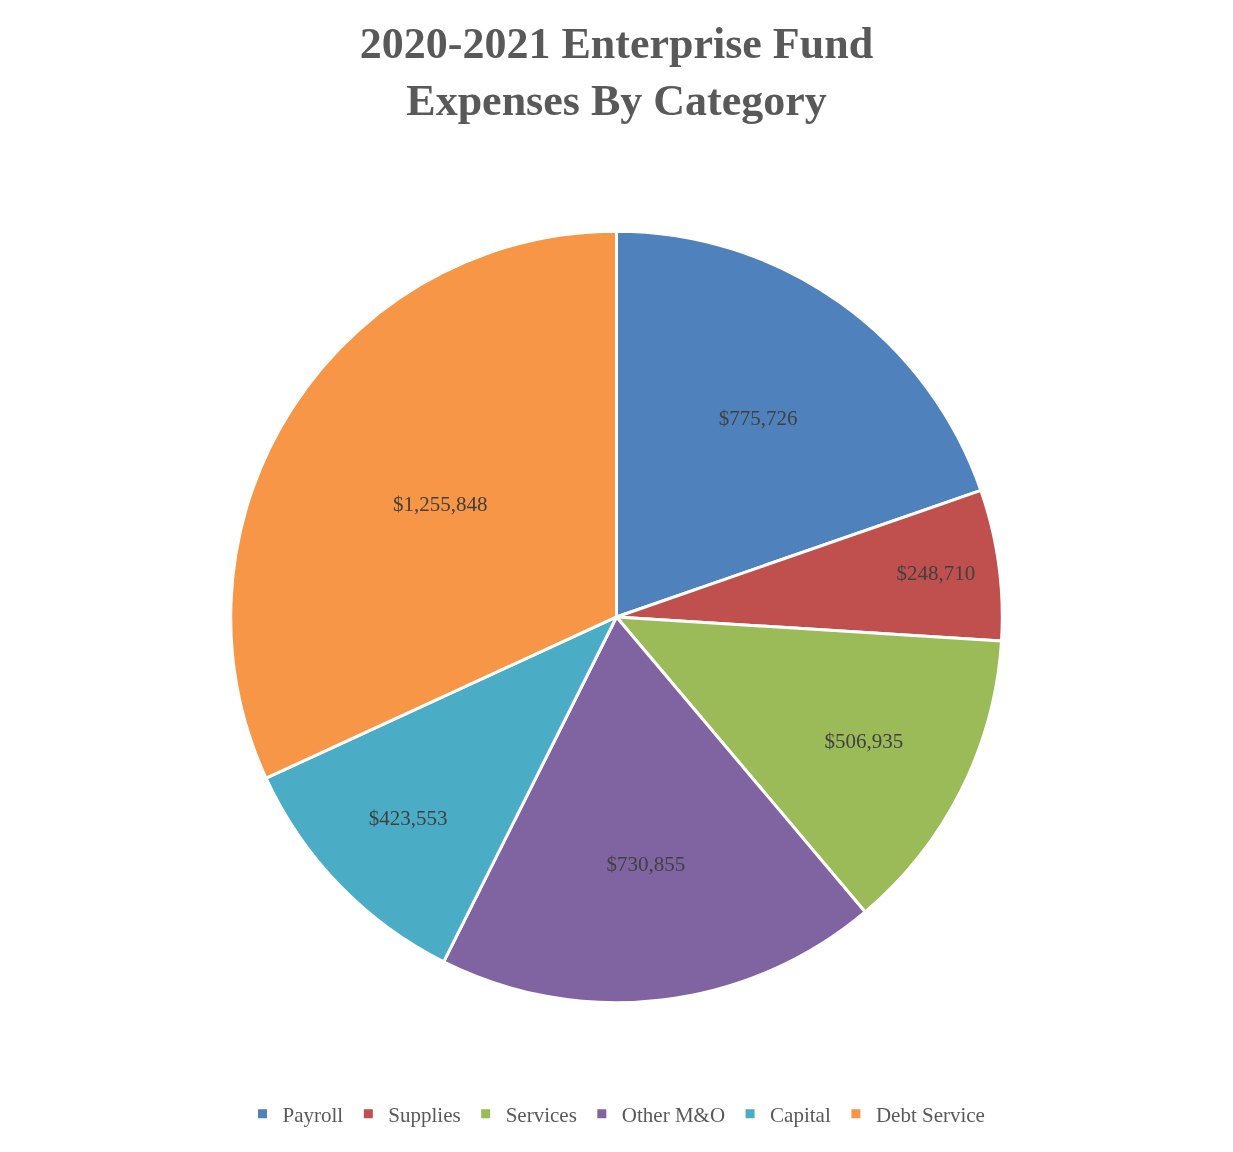  Describe the element at coordinates (313, 1114) in the screenshot. I see `legend-label: Payroll` at that location.